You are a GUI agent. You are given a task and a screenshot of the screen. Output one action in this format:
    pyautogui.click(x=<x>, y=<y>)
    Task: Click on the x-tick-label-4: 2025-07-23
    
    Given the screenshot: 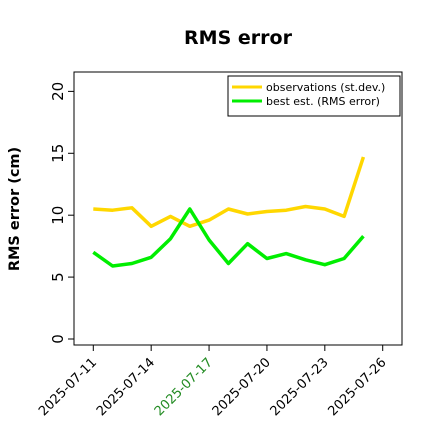 What is the action you would take?
    pyautogui.click(x=300, y=387)
    